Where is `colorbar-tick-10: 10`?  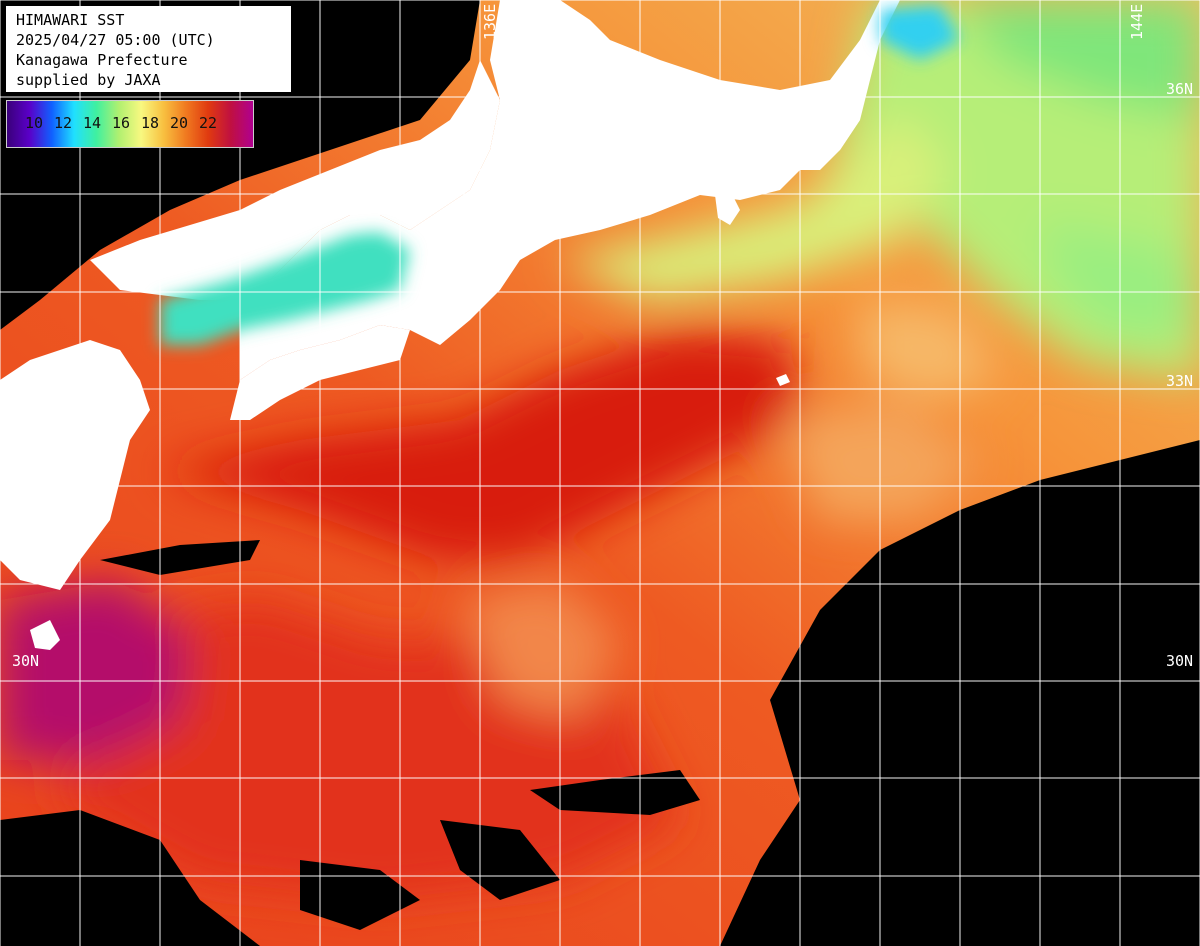 colorbar-tick-10: 10 is located at coordinates (34, 123).